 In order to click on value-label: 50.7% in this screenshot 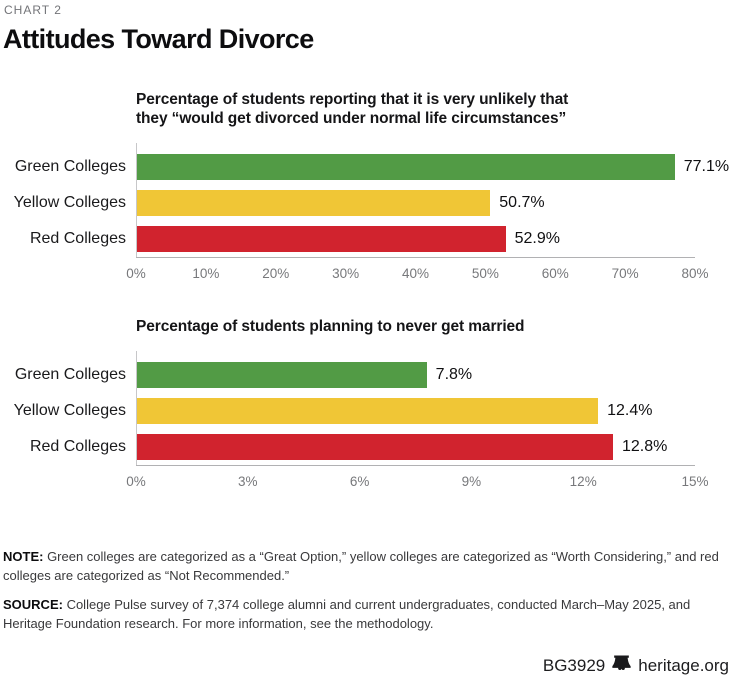, I will do `click(522, 202)`.